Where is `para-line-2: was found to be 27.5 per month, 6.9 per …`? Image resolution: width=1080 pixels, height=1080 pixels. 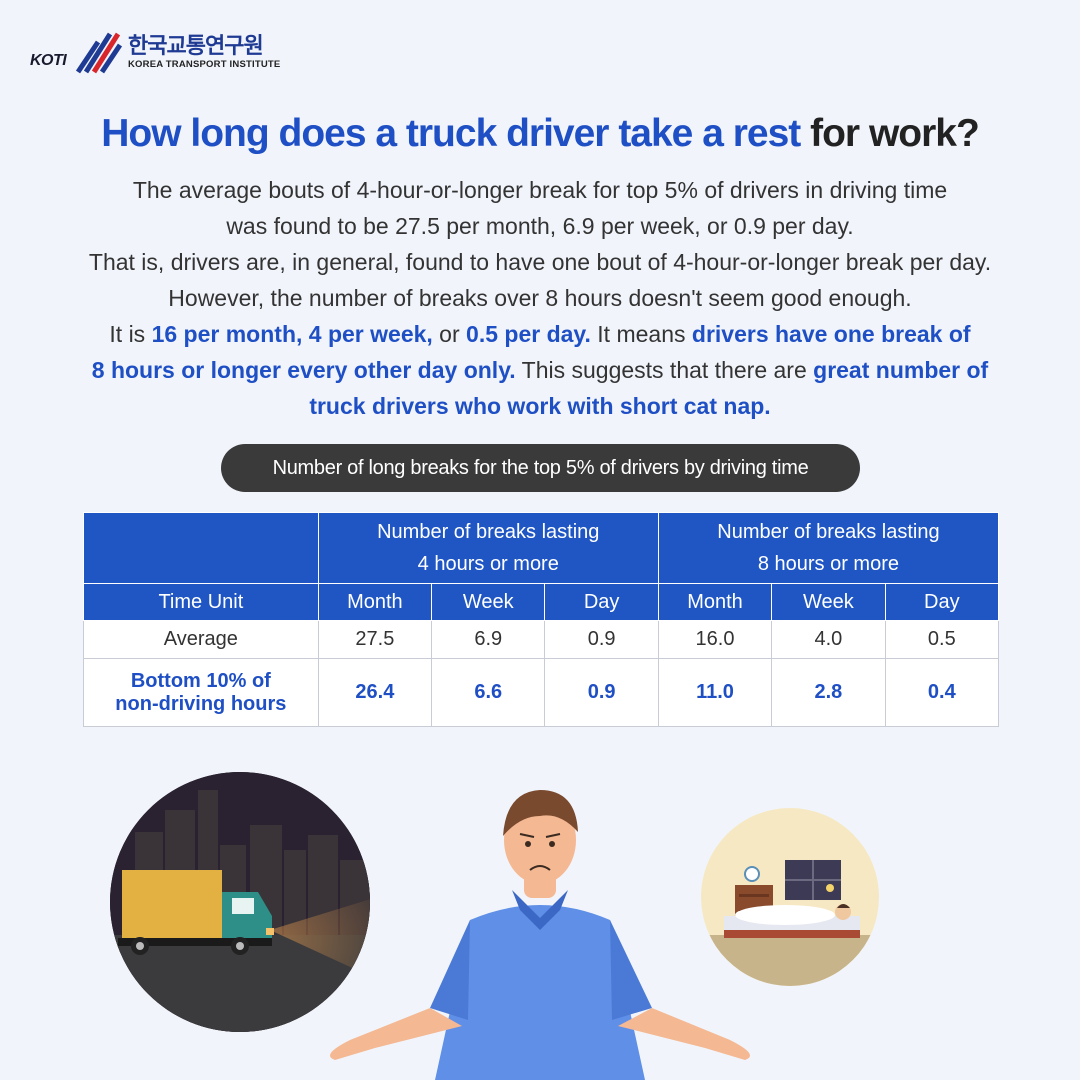
para-line-2: was found to be 27.5 per month, 6.9 per … is located at coordinates (540, 226).